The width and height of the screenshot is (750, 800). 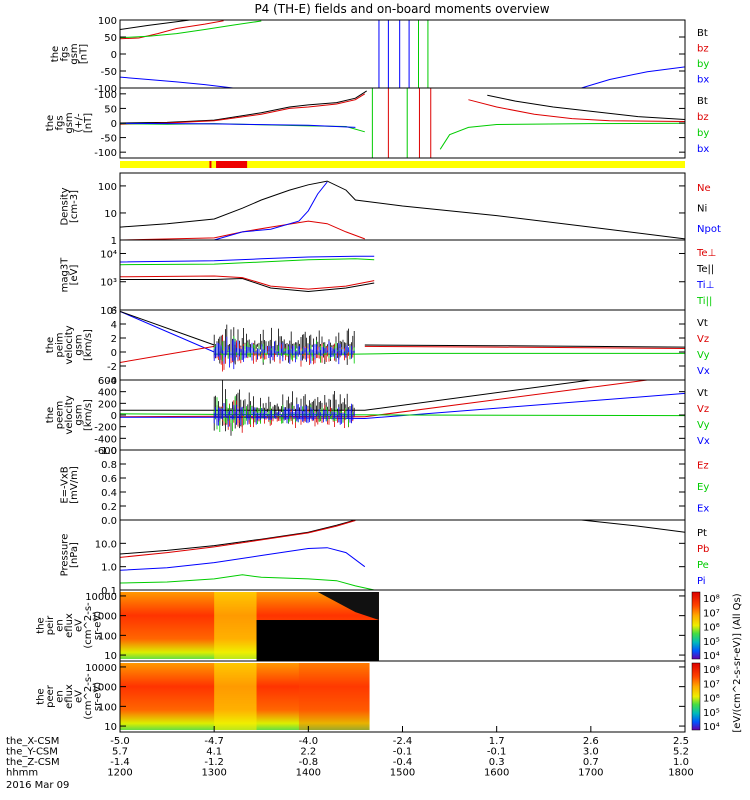 What do you see at coordinates (703, 79) in the screenshot?
I see `legend-bx: bx` at bounding box center [703, 79].